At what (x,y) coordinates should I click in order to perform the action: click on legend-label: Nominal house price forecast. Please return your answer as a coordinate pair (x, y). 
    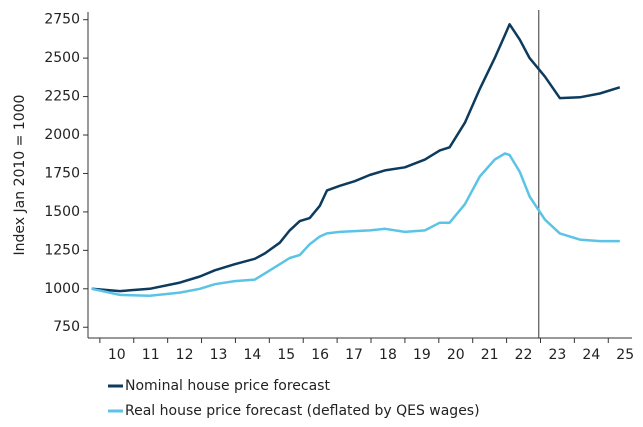
    Looking at the image, I should click on (227, 386).